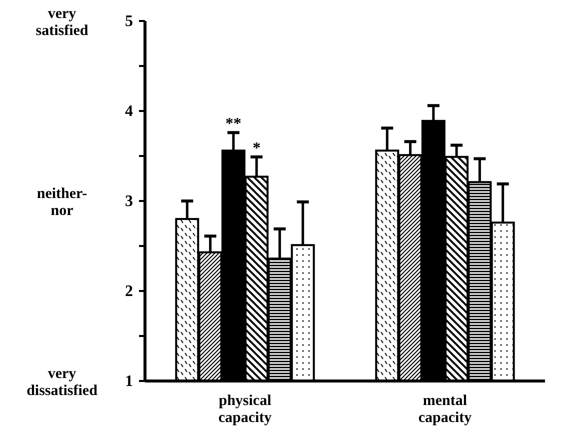  Describe the element at coordinates (62, 202) in the screenshot. I see `text: neither- nor` at that location.